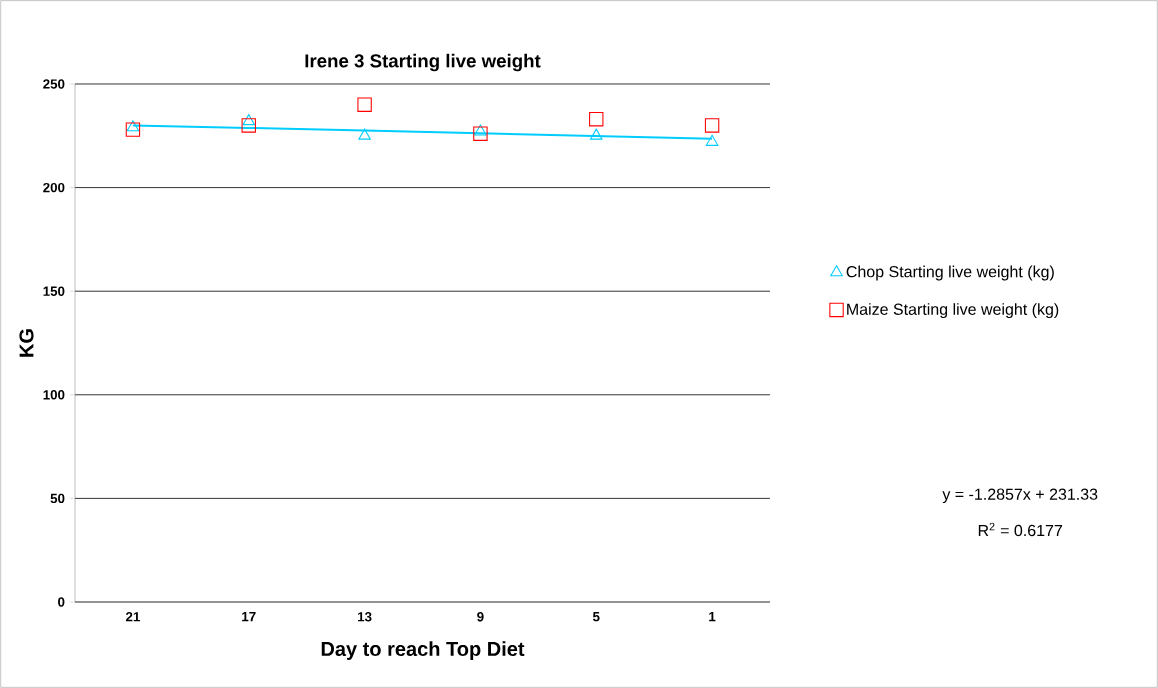 The height and width of the screenshot is (688, 1158). I want to click on y-tick-label: 250, so click(54, 84).